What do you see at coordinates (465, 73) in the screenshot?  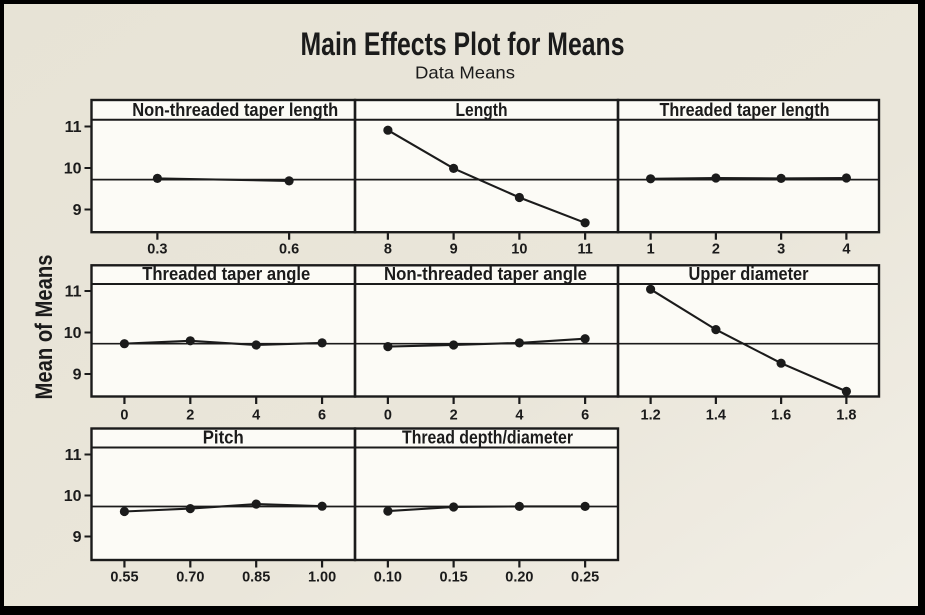 I see `svg-text: Data Means` at bounding box center [465, 73].